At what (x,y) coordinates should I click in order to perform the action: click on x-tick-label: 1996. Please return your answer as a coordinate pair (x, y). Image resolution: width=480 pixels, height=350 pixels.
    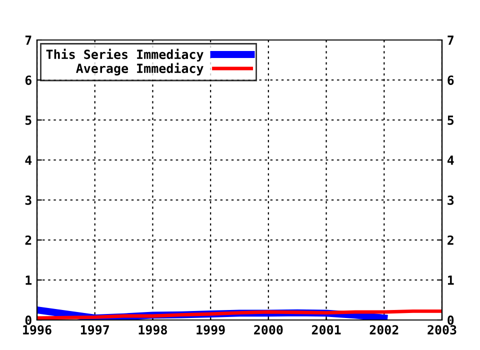
    Looking at the image, I should click on (37, 330).